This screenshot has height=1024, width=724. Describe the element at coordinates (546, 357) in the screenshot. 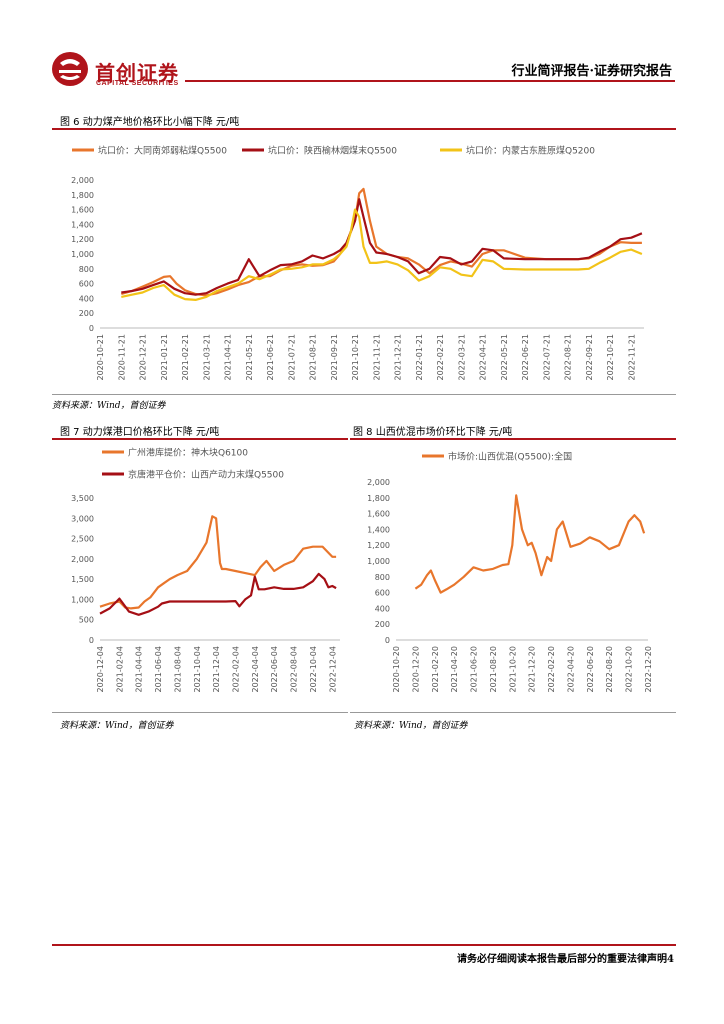

I see `fig6-xtick-label: 2022-07-21` at that location.